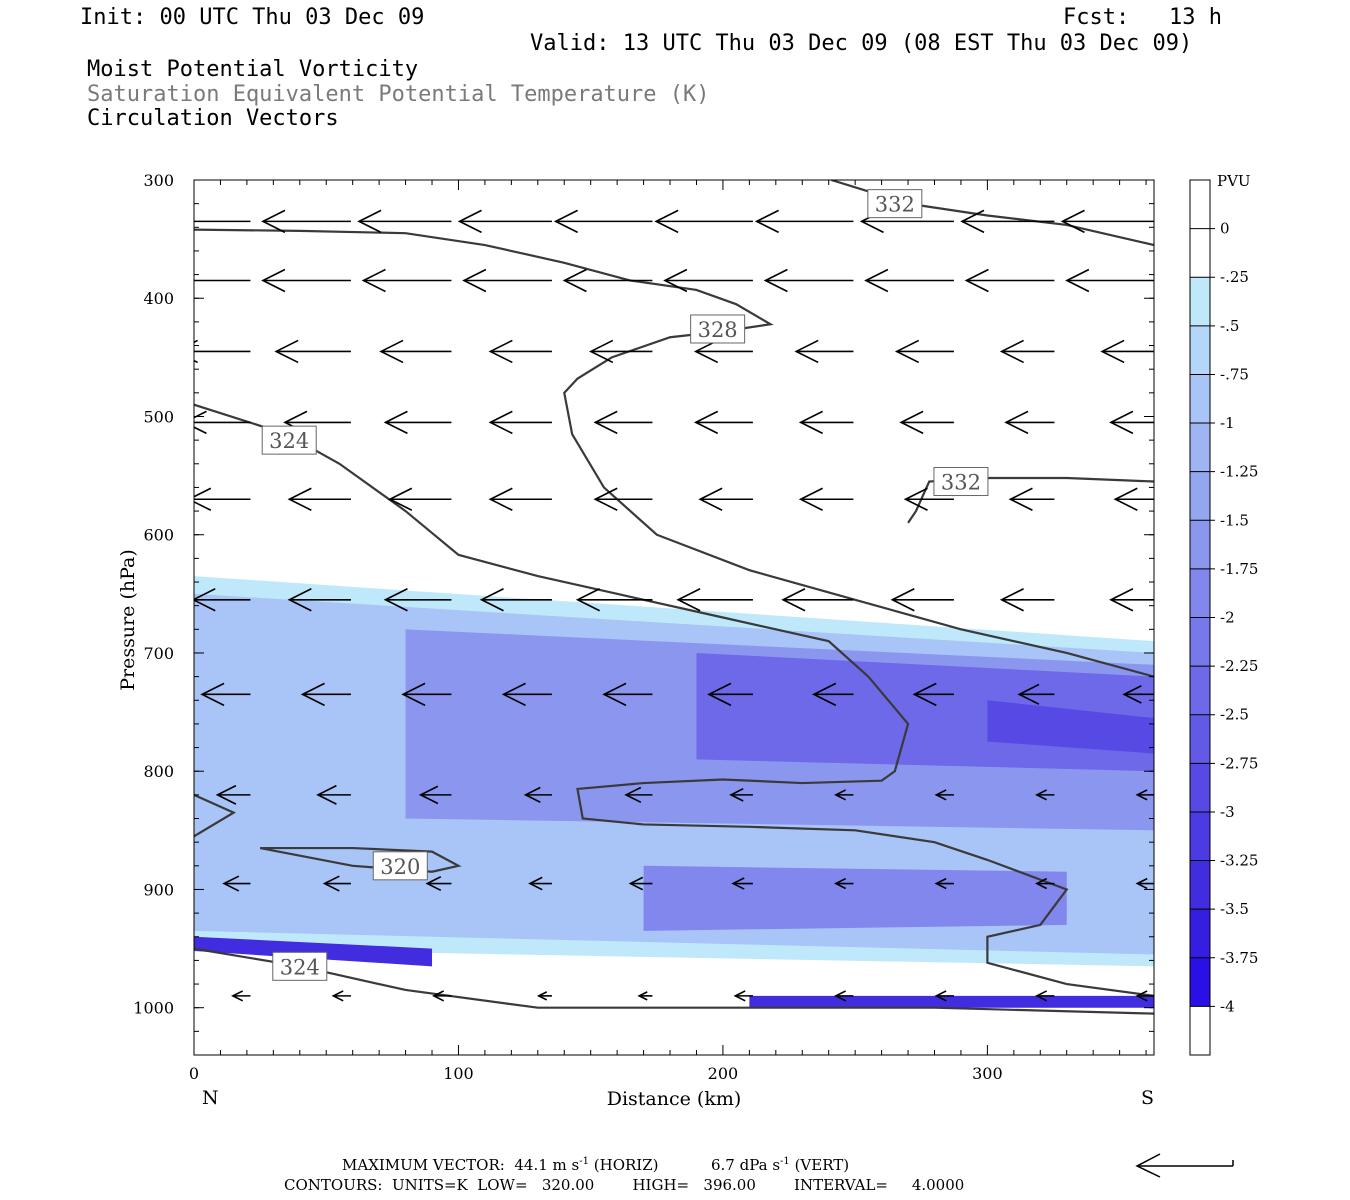 This screenshot has width=1350, height=1200. I want to click on contour-label-324-5: 324, so click(300, 966).